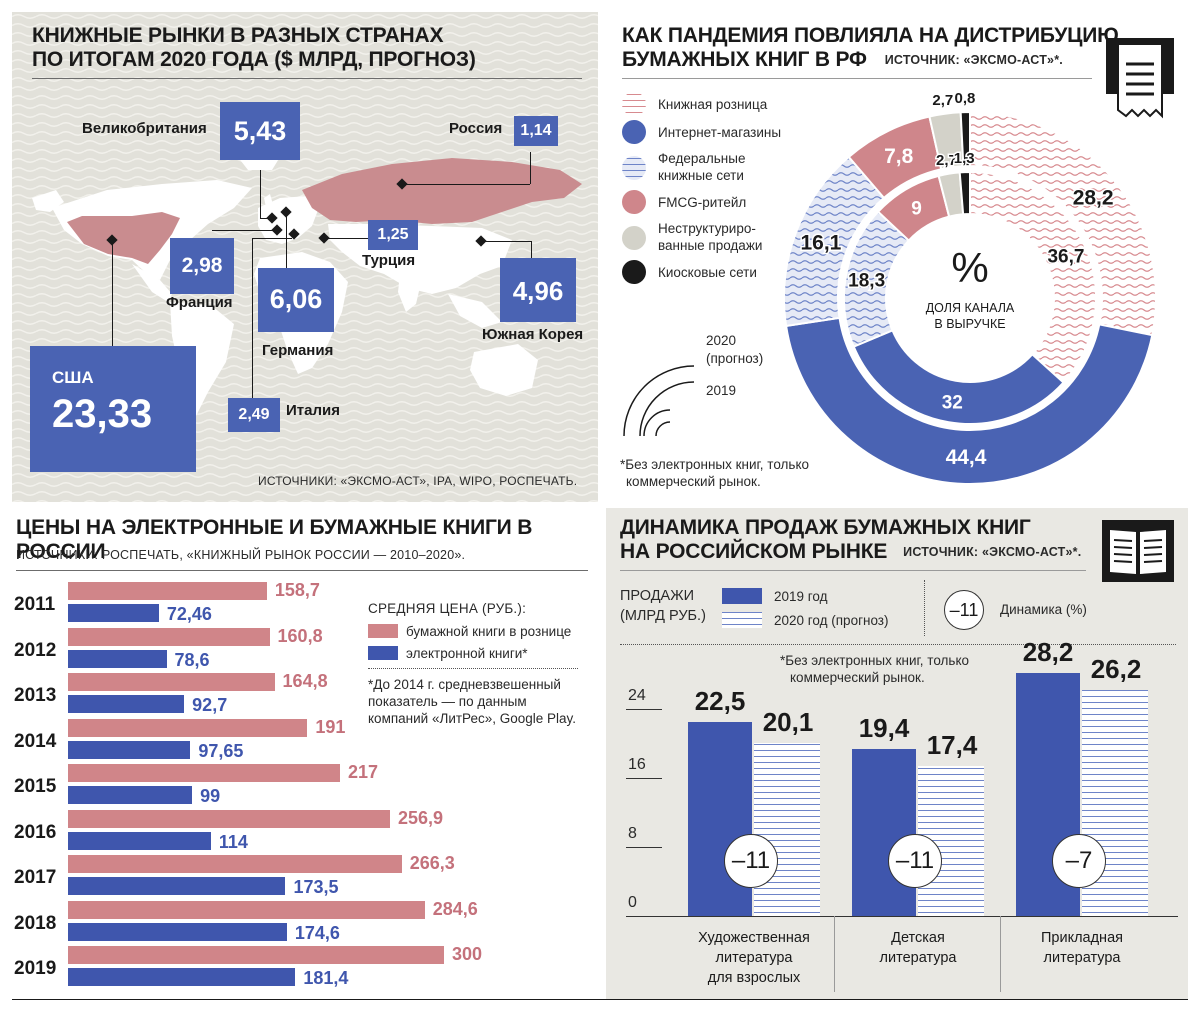 The height and width of the screenshot is (1011, 1200). Describe the element at coordinates (169, 636) in the screenshot. I see `paper-bar-2012` at that location.